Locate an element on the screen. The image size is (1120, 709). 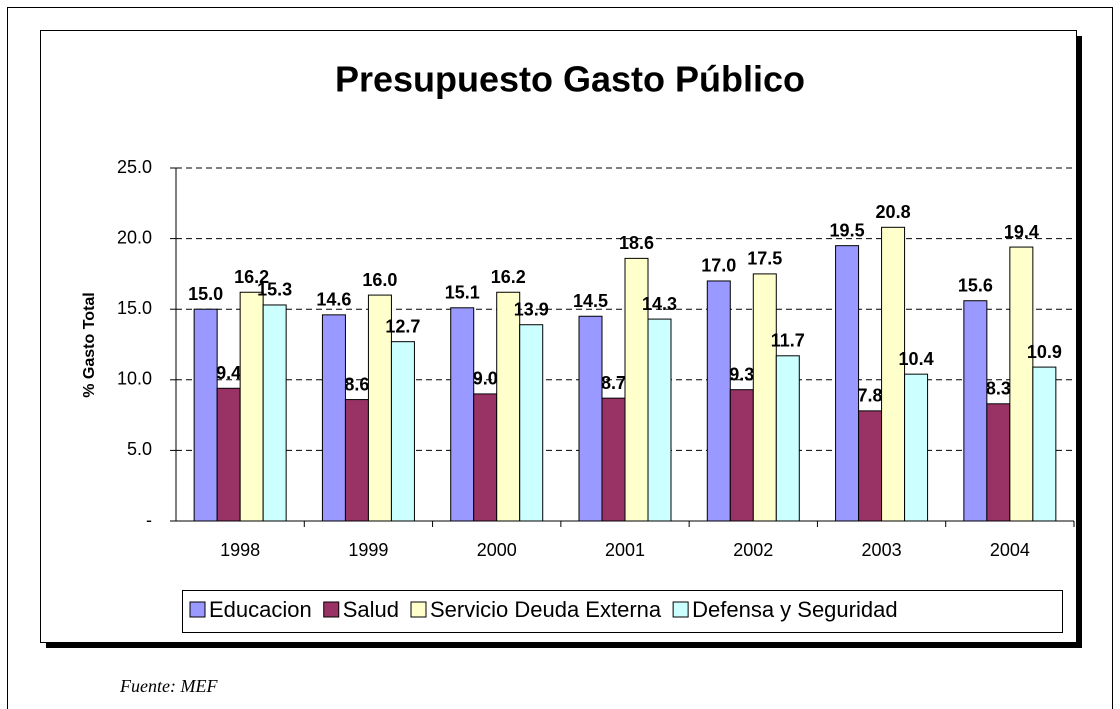
data-label: 19.4 is located at coordinates (1021, 232).